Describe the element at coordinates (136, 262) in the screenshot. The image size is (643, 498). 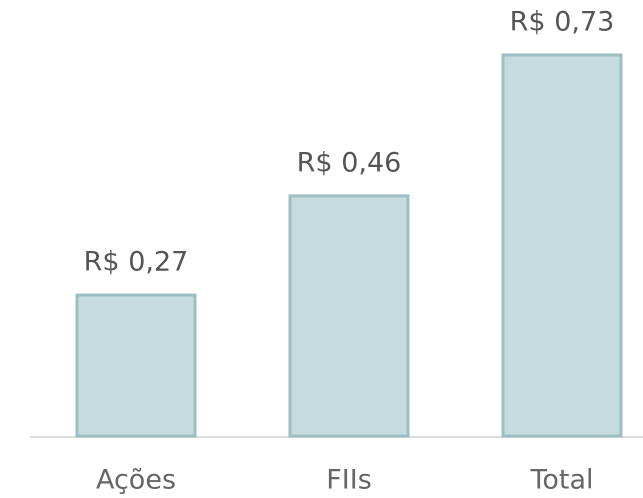
I see `value-label: R$ 0,27` at that location.